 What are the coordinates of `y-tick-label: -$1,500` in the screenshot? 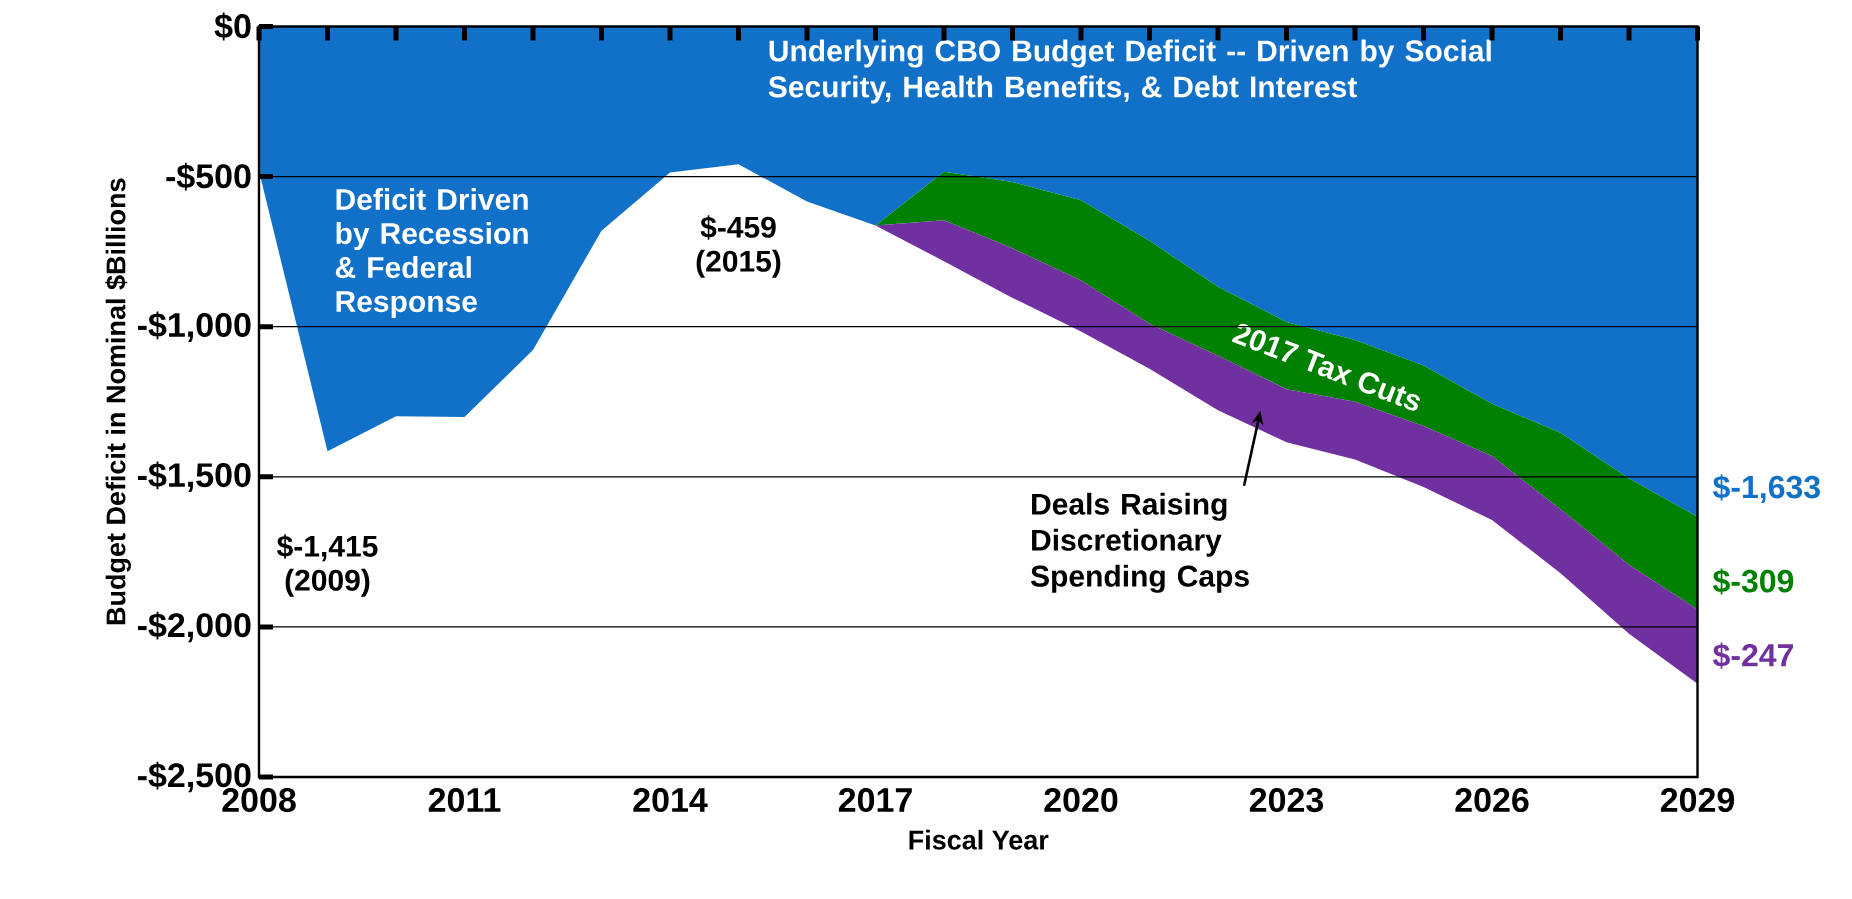 It's located at (194, 477).